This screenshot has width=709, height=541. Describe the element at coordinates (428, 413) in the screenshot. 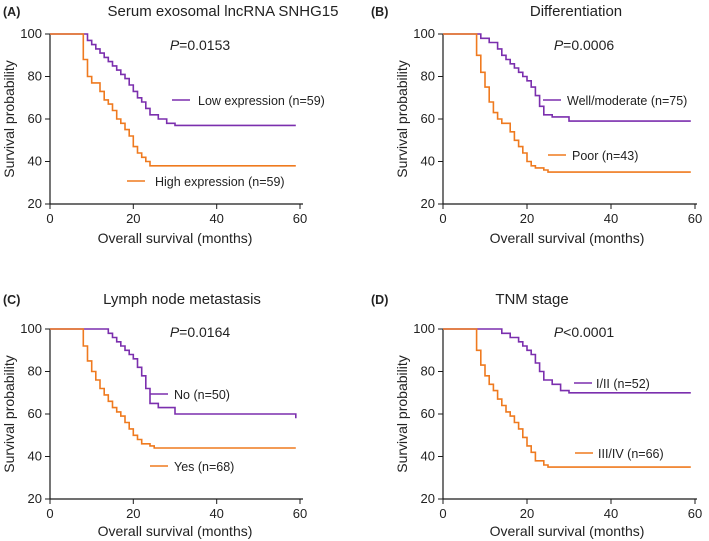

I see `panel-d-ytick-label: 60` at that location.